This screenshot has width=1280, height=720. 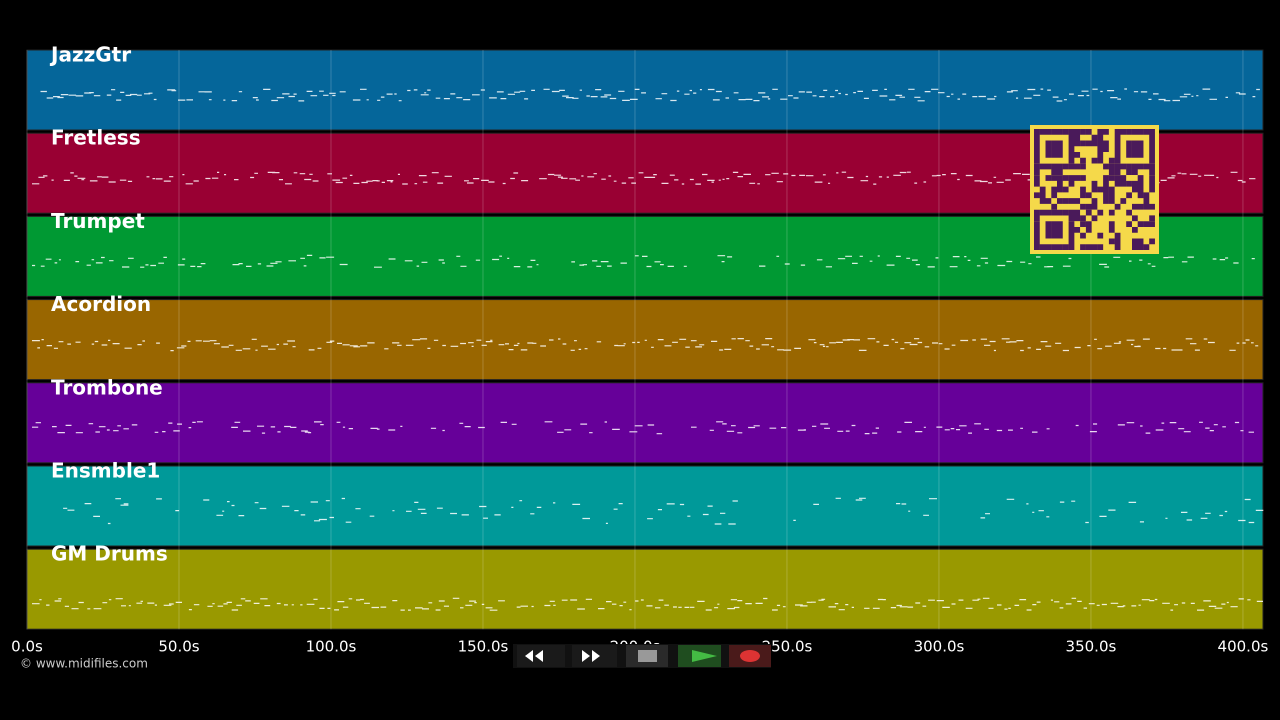 What do you see at coordinates (107, 387) in the screenshot?
I see `track-label: Trombone` at bounding box center [107, 387].